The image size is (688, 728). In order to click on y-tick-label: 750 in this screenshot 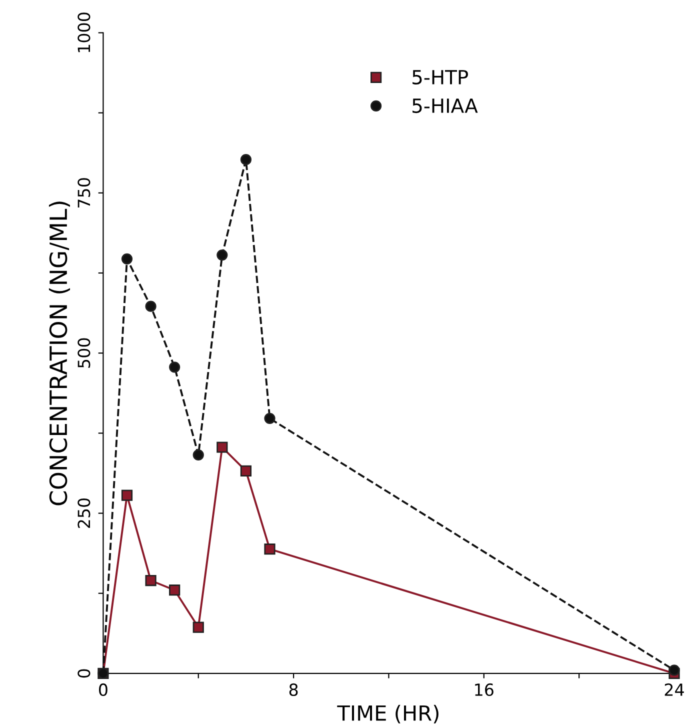, I will do `click(84, 193)`.